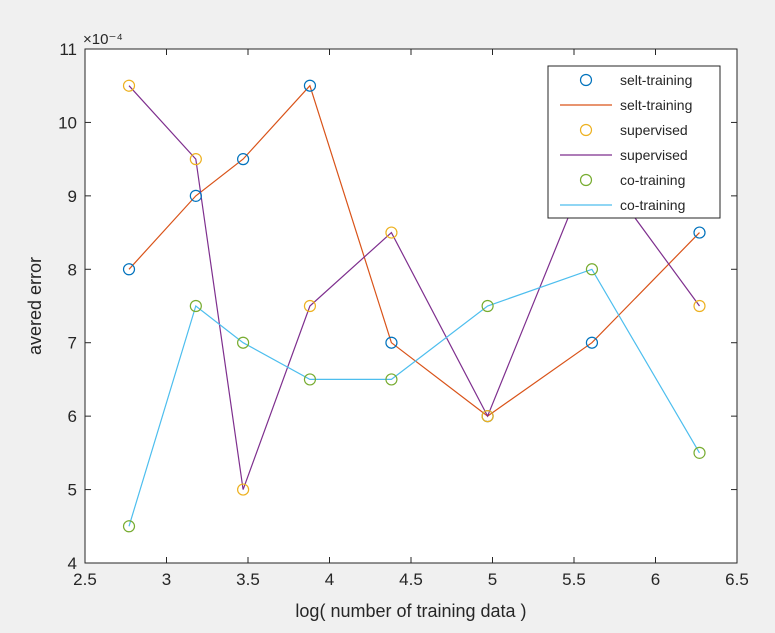 The image size is (775, 633). What do you see at coordinates (85, 579) in the screenshot?
I see `x-tick-label: 2.5` at bounding box center [85, 579].